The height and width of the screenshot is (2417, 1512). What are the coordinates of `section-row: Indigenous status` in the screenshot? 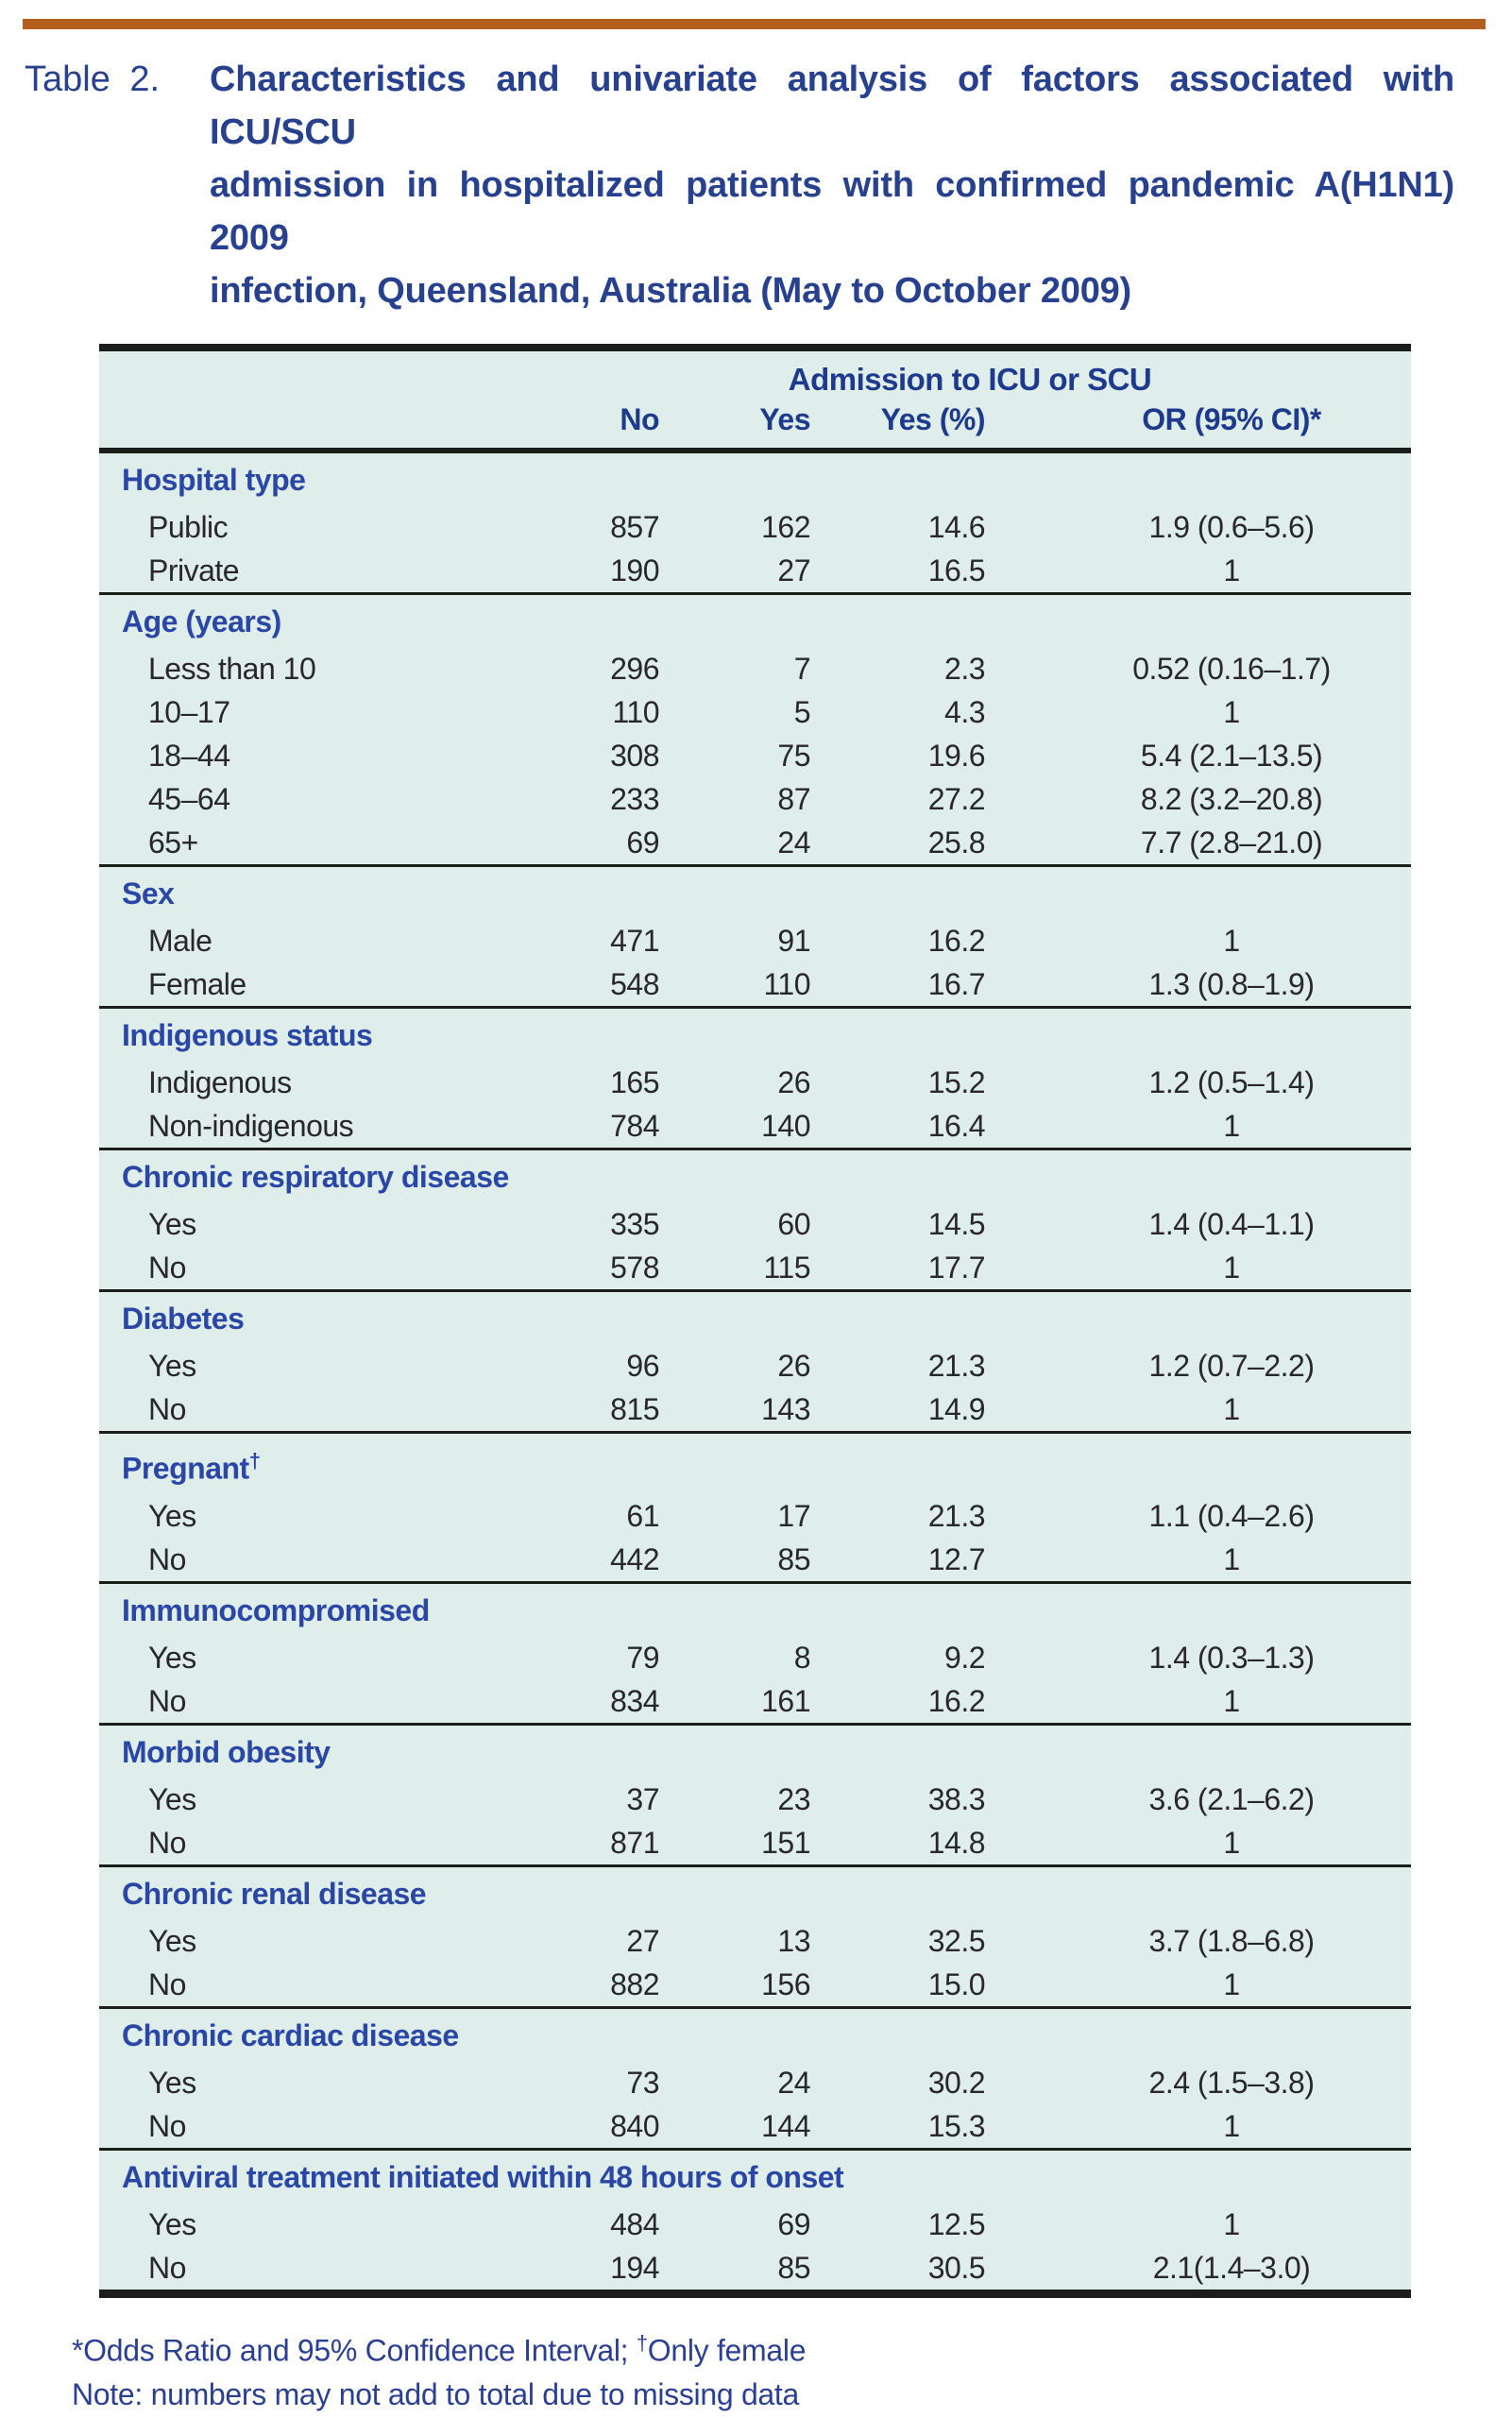 It's located at (755, 1035).